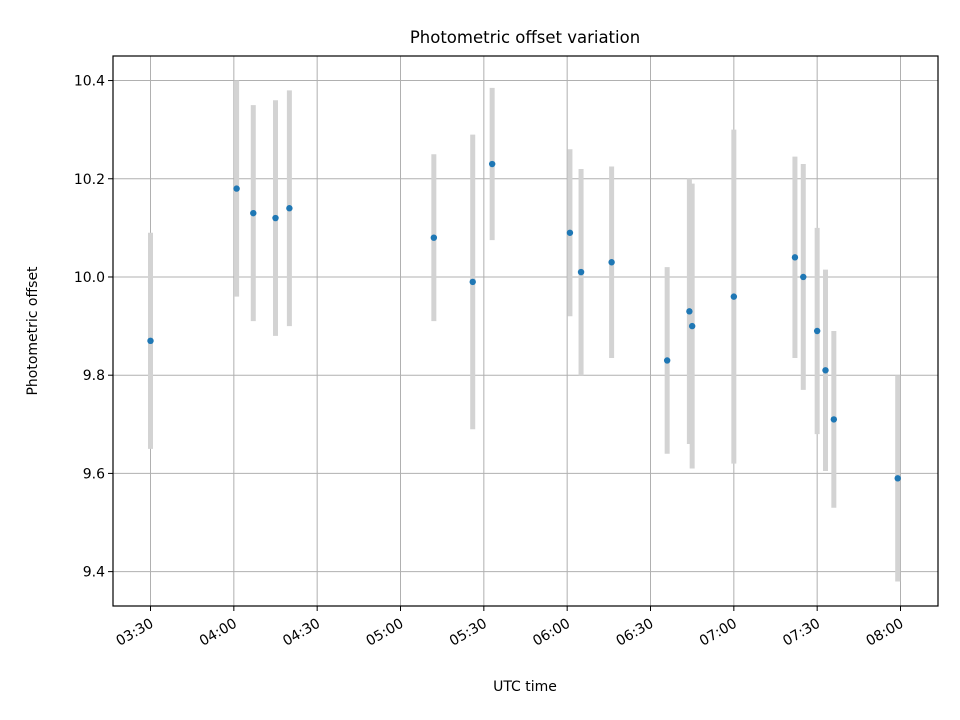  Describe the element at coordinates (89, 82) in the screenshot. I see `y-tick-label: 10.4` at that location.